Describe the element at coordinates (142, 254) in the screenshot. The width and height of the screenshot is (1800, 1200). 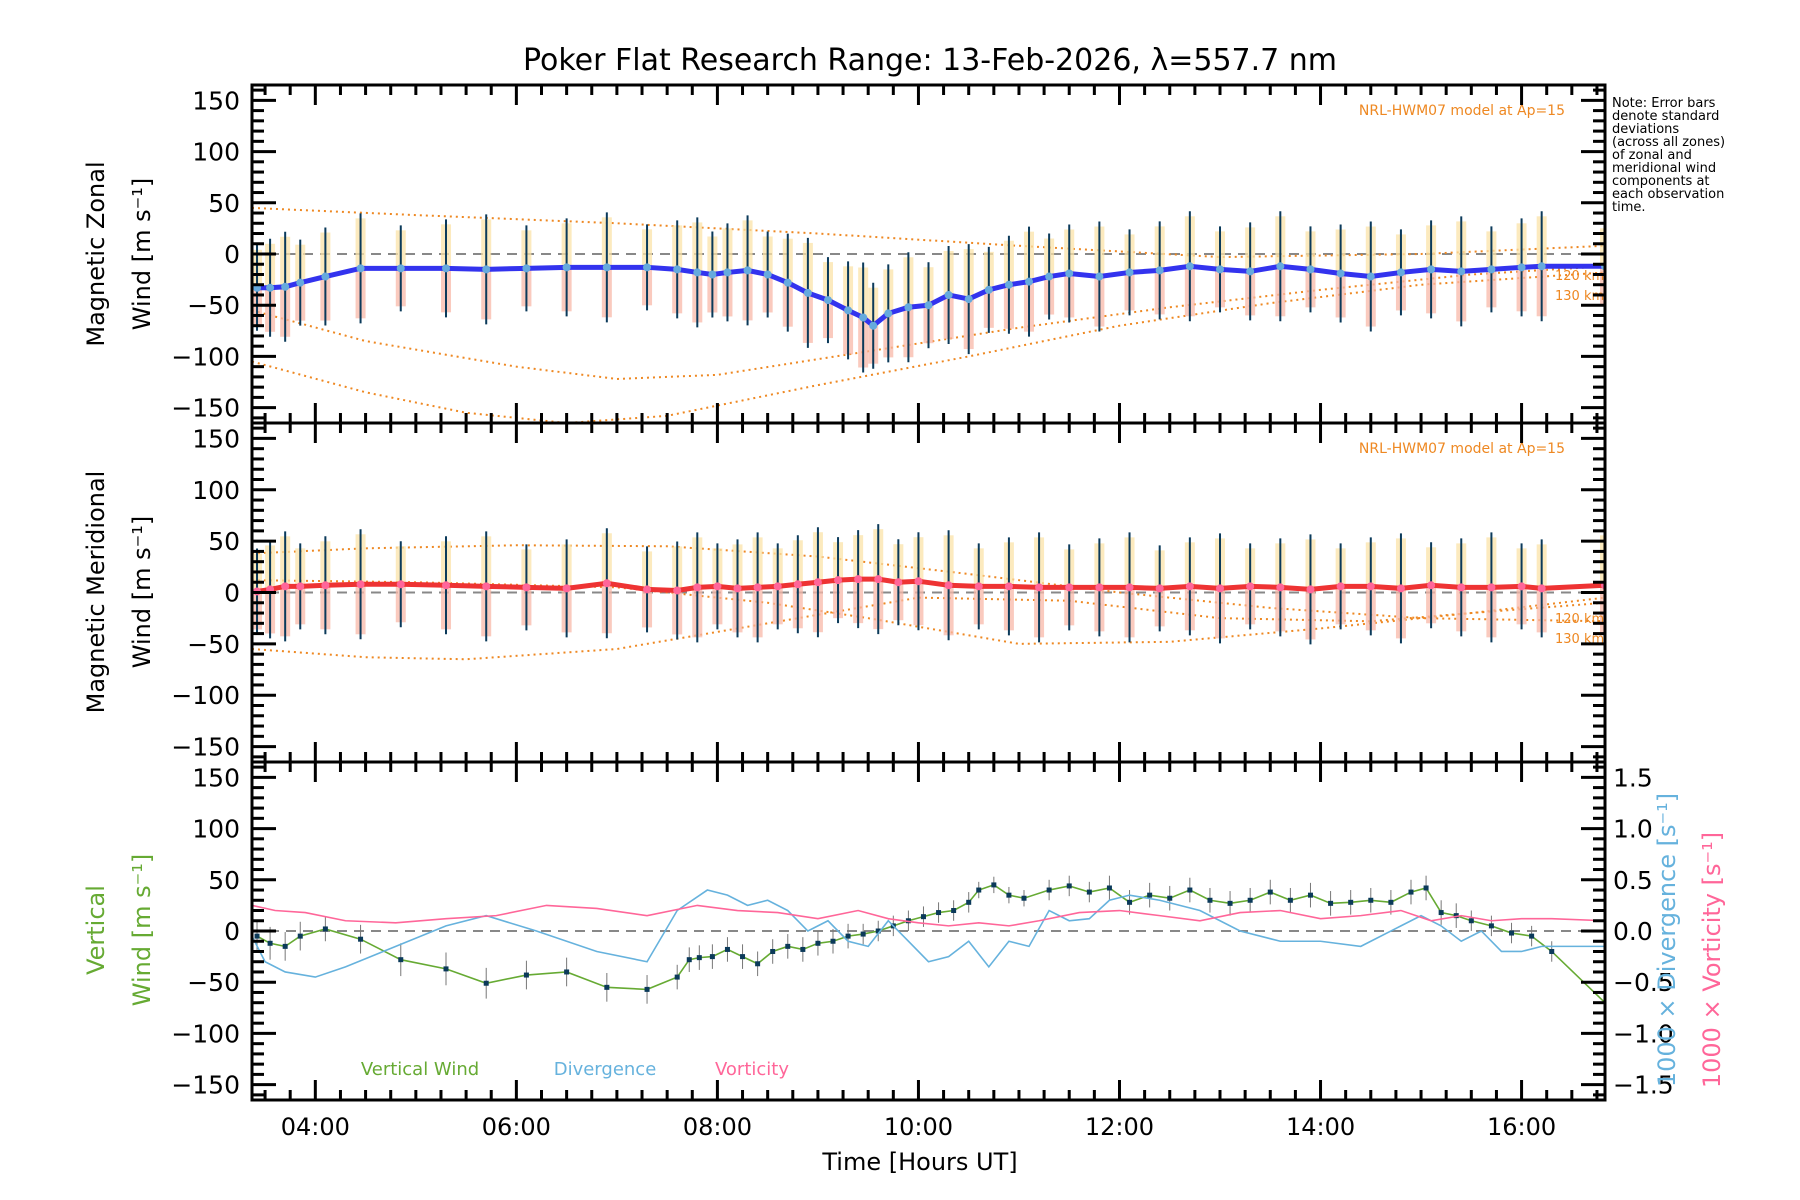
I see `zonal-ylabel-line2: Wind [m s⁻¹]` at that location.